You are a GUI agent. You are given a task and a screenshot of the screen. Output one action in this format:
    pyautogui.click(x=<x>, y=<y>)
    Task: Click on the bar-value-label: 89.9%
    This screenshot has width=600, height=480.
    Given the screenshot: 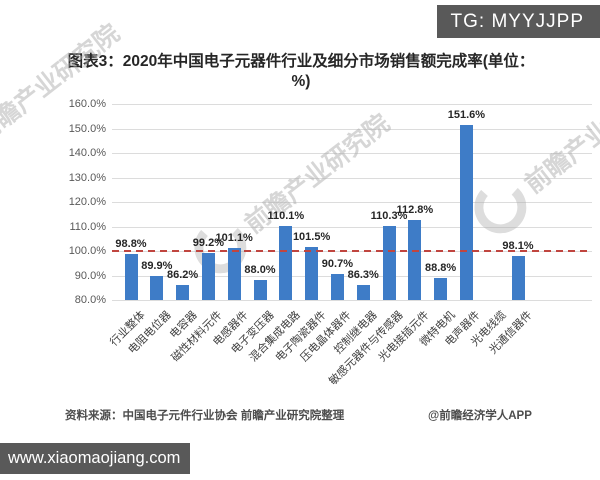 What is the action you would take?
    pyautogui.click(x=157, y=265)
    